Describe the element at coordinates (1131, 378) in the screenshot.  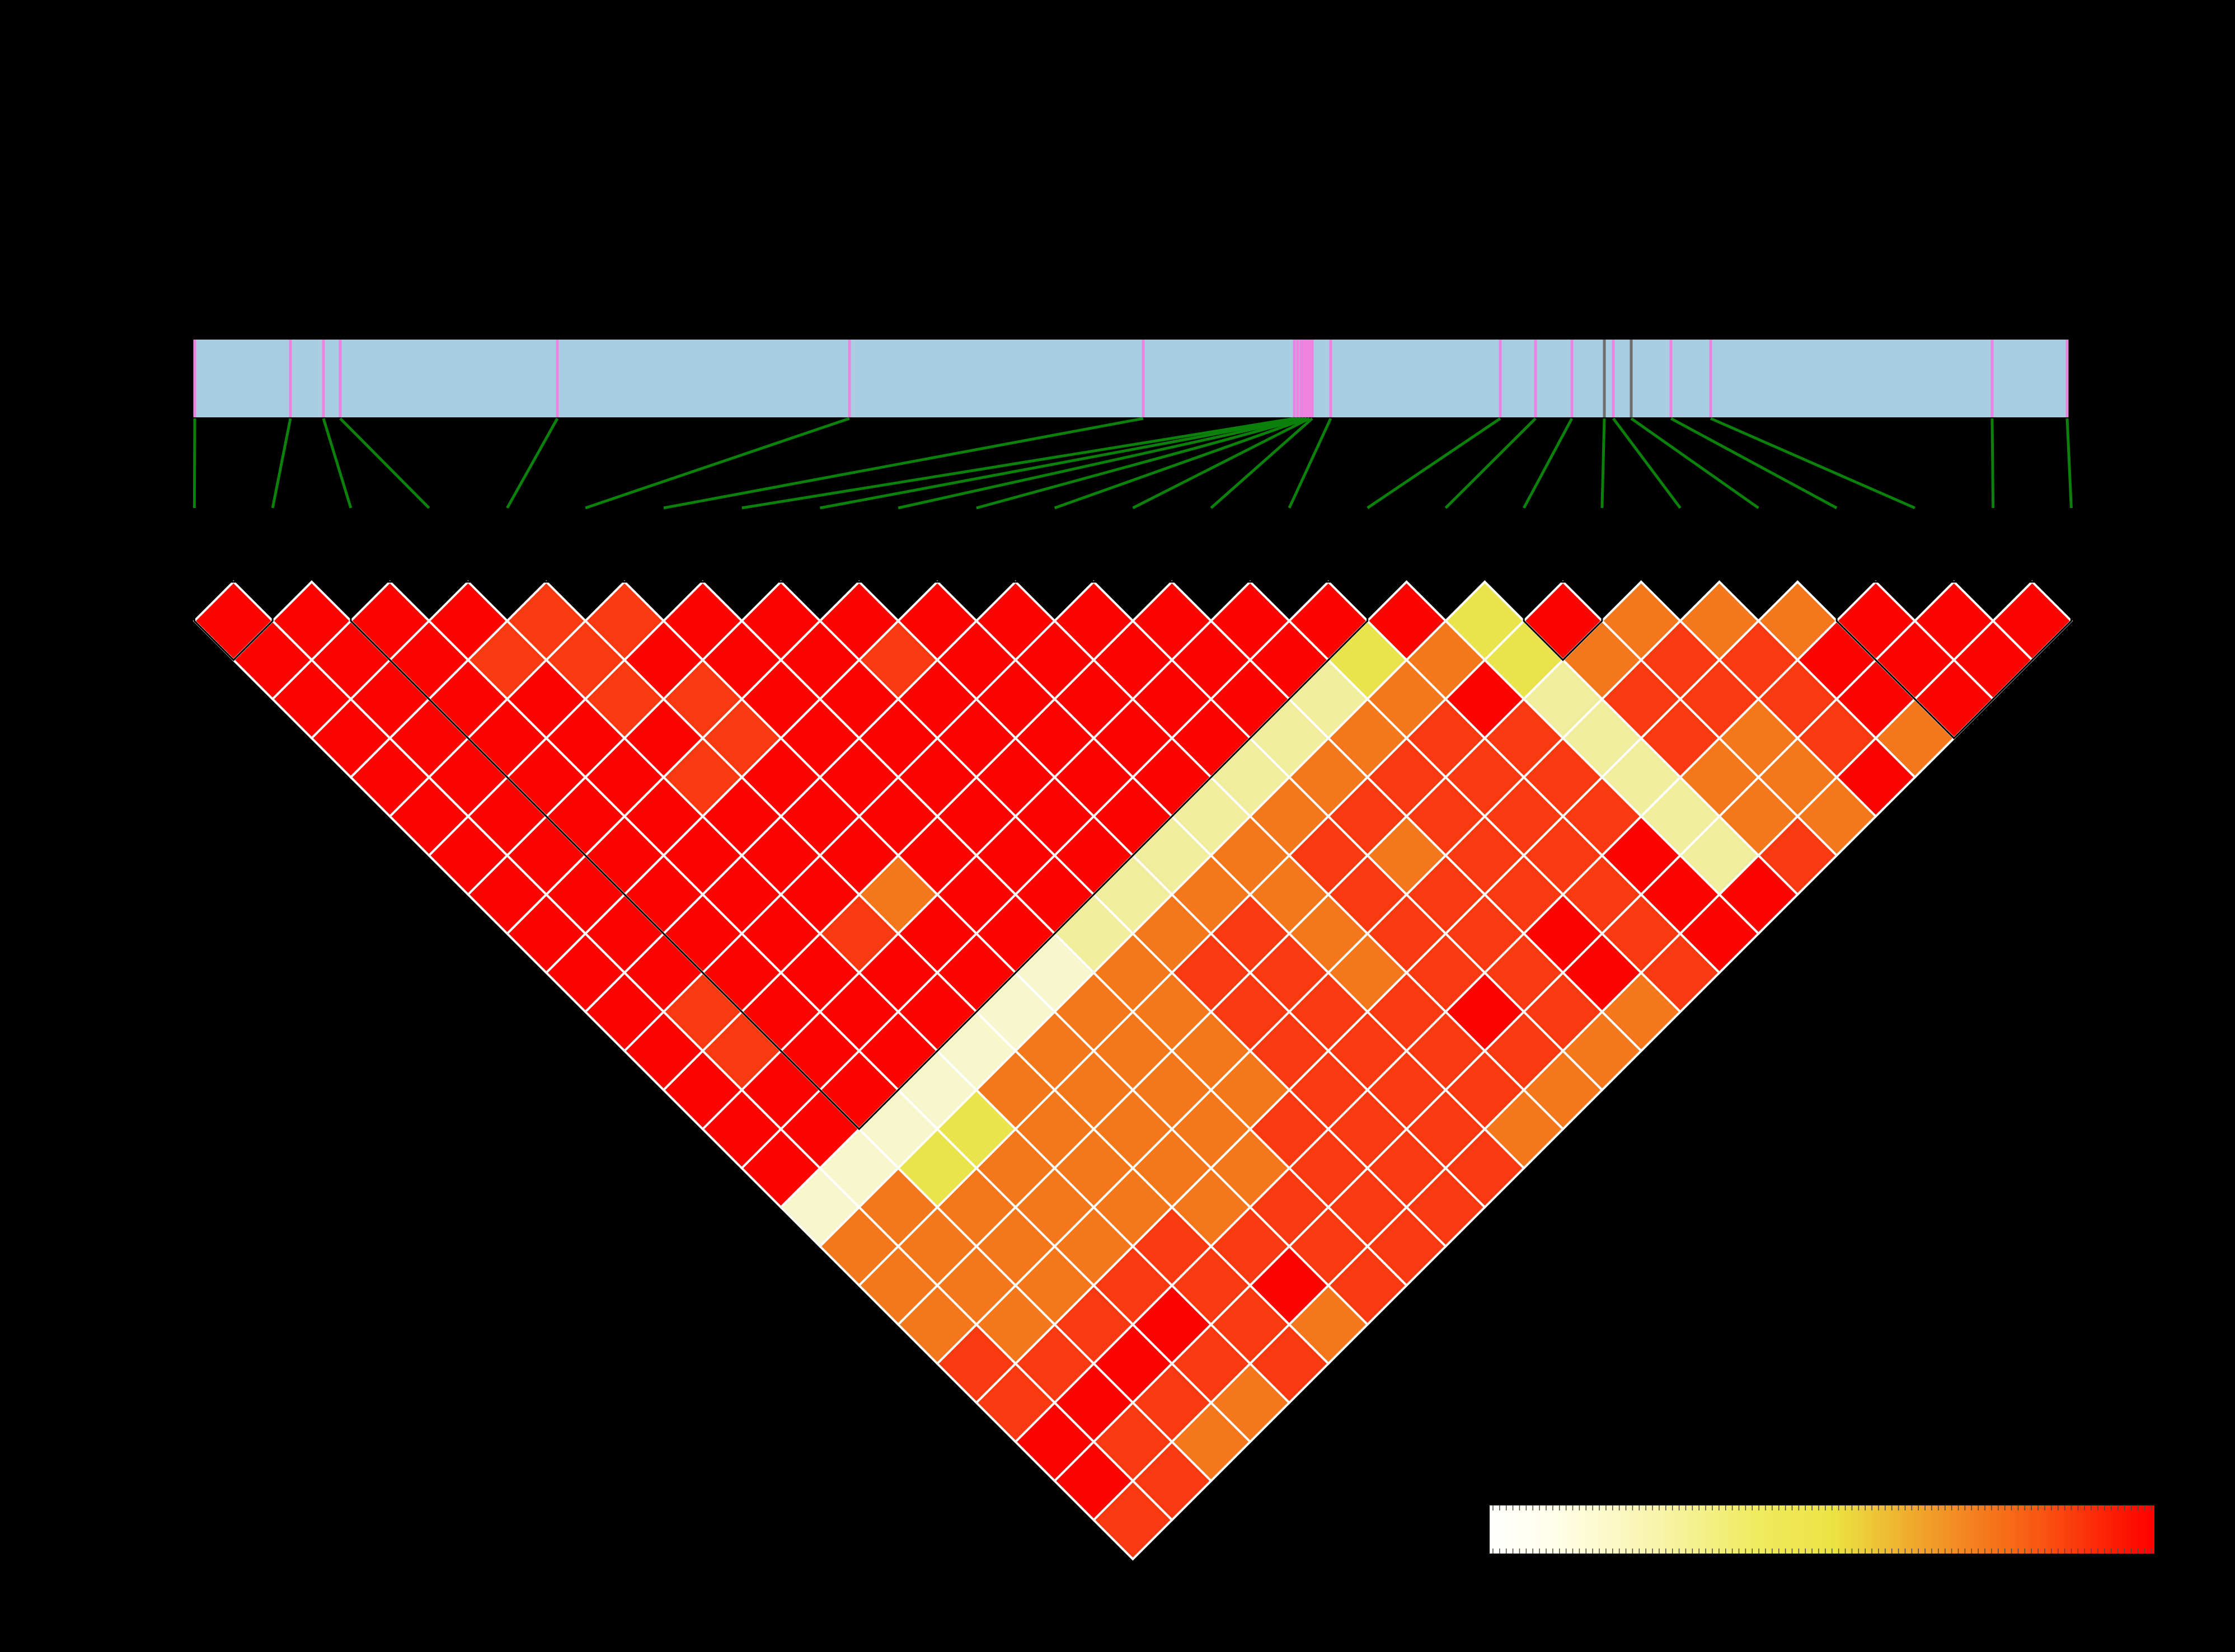
I see `genomic-map-bar` at that location.